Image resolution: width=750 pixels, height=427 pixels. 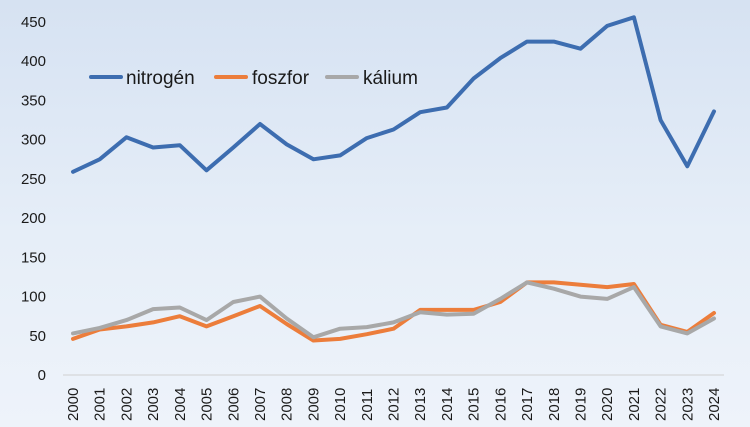 What do you see at coordinates (420, 404) in the screenshot?
I see `x-tick-label: 2013` at bounding box center [420, 404].